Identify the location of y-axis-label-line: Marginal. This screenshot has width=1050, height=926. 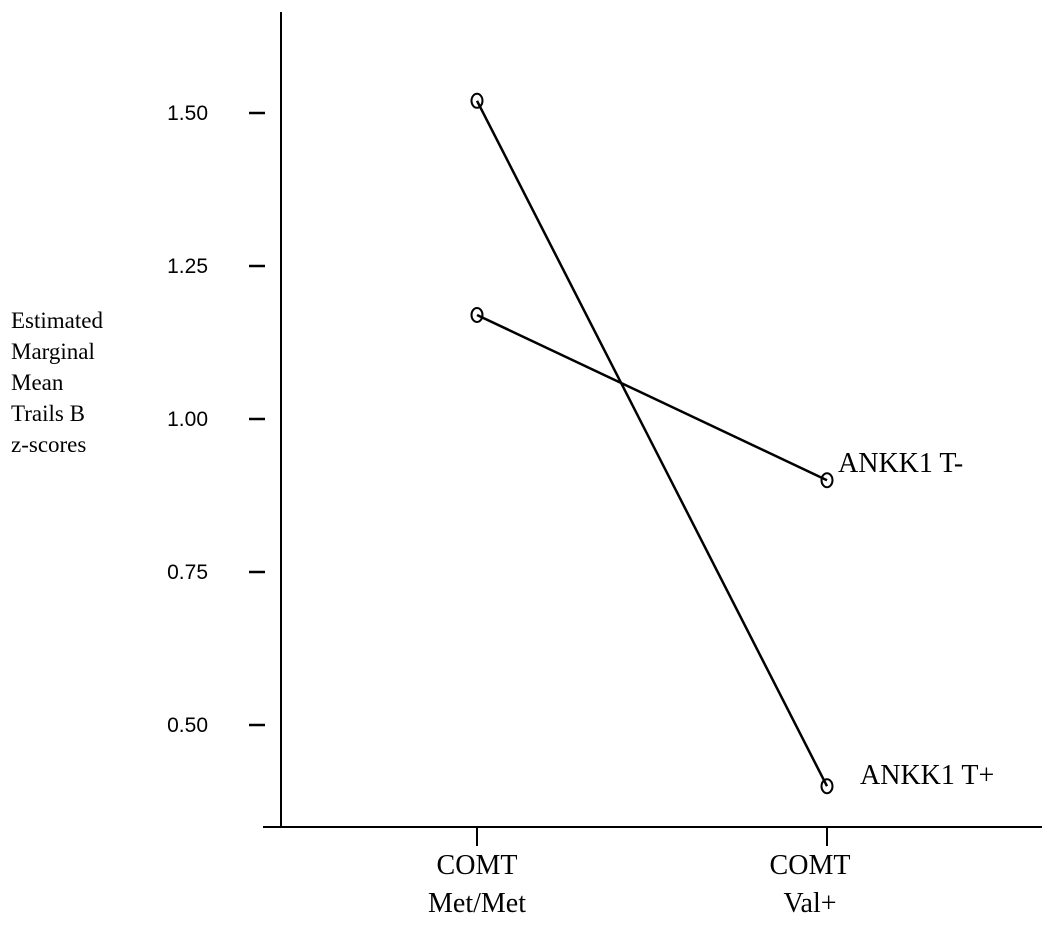
(53, 351).